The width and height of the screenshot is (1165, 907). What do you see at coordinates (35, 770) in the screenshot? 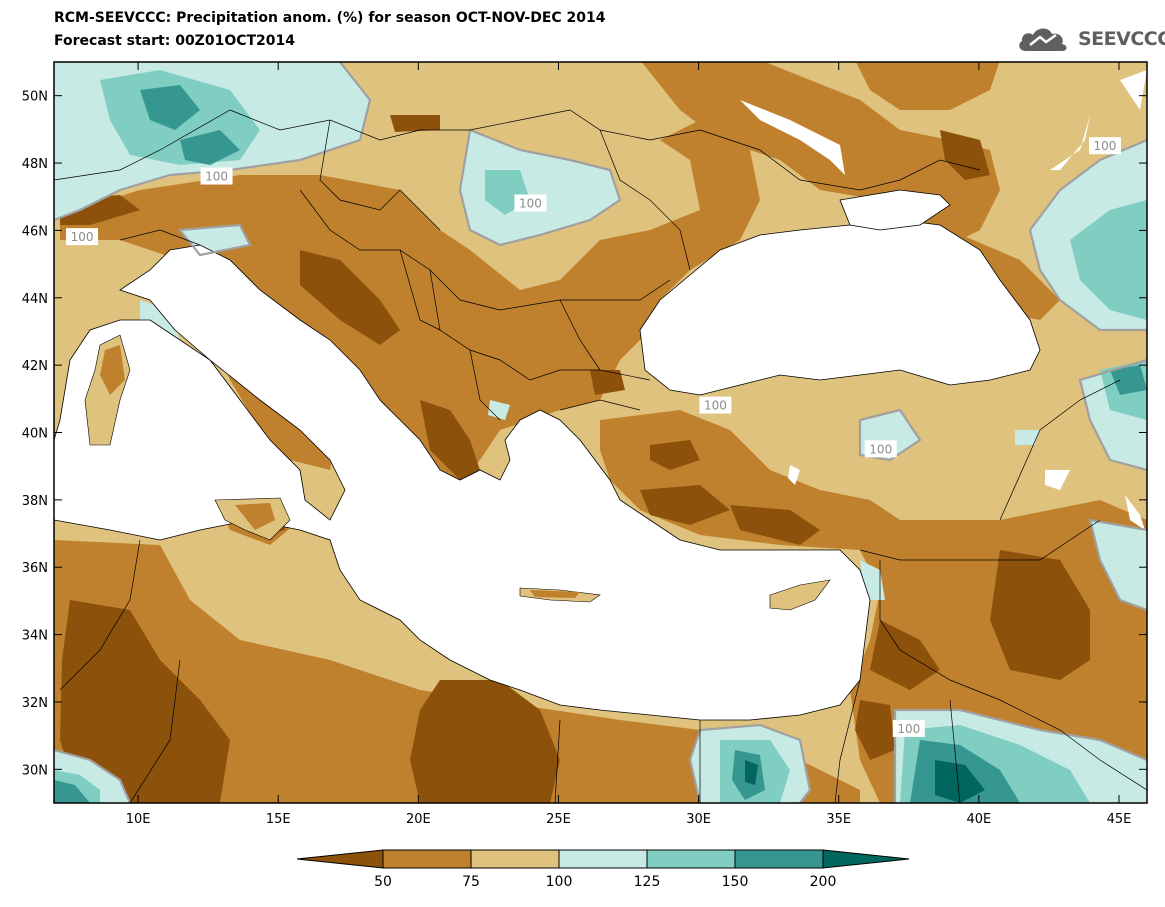
I see `lat-tick-label: 30N` at bounding box center [35, 770].